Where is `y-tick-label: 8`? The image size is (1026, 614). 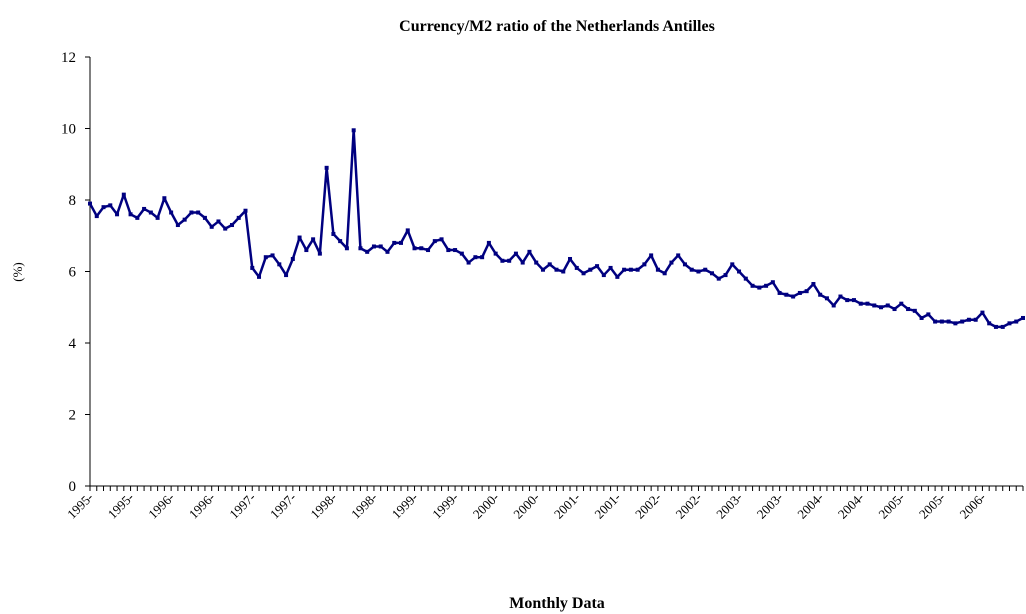
y-tick-label: 8 is located at coordinates (73, 201).